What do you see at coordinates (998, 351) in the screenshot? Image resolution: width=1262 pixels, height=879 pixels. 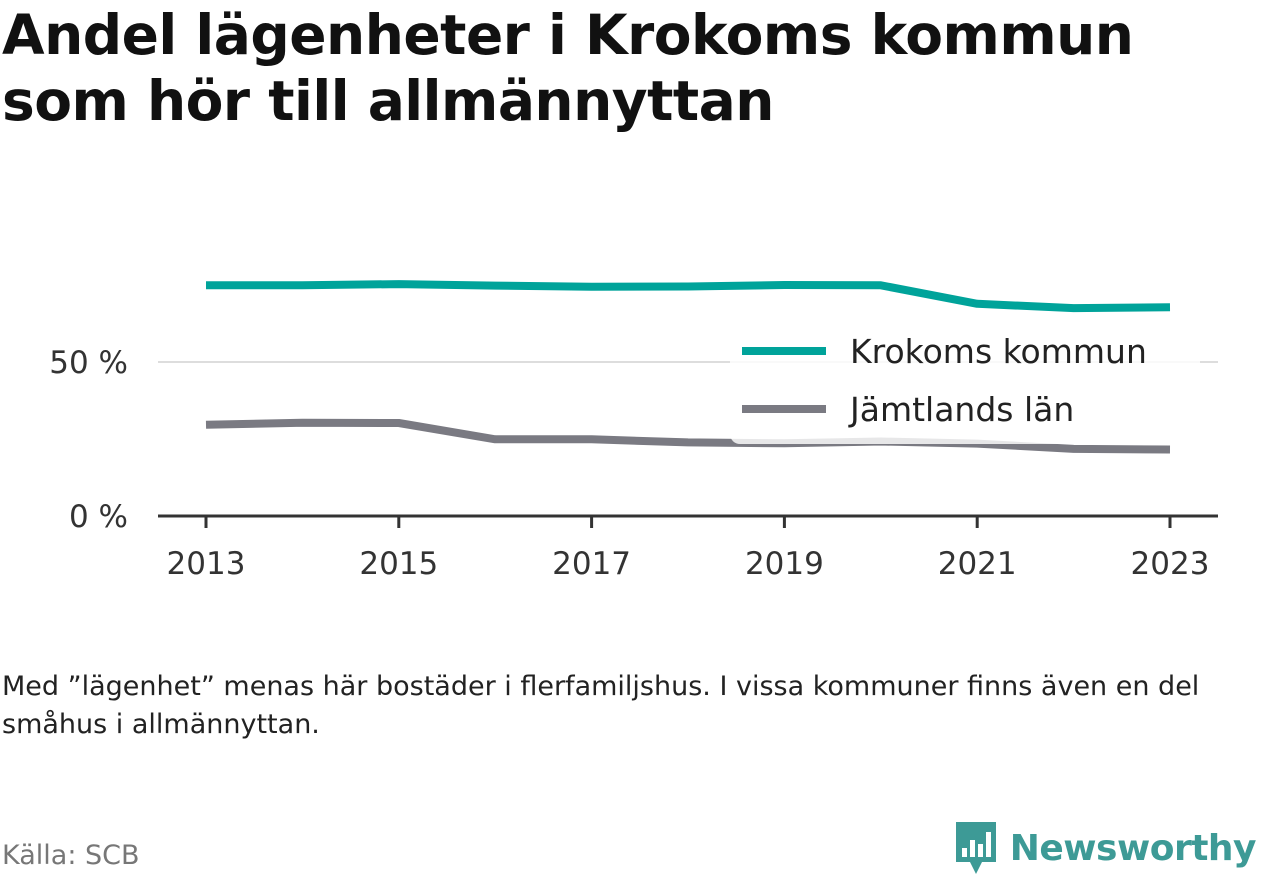 I see `legend-label: Krokoms kommun` at bounding box center [998, 351].